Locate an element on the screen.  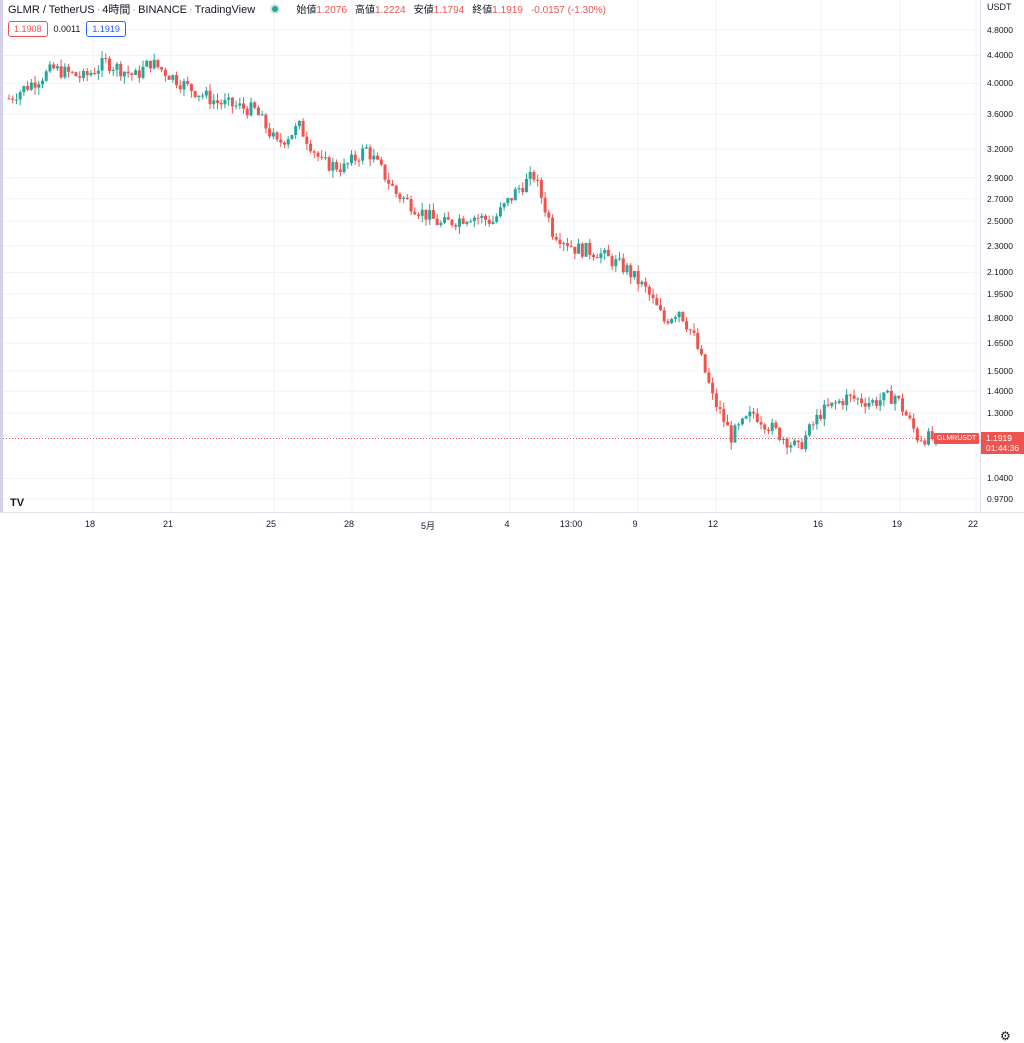
price-tick-label: 2.7000 is located at coordinates (1000, 198).